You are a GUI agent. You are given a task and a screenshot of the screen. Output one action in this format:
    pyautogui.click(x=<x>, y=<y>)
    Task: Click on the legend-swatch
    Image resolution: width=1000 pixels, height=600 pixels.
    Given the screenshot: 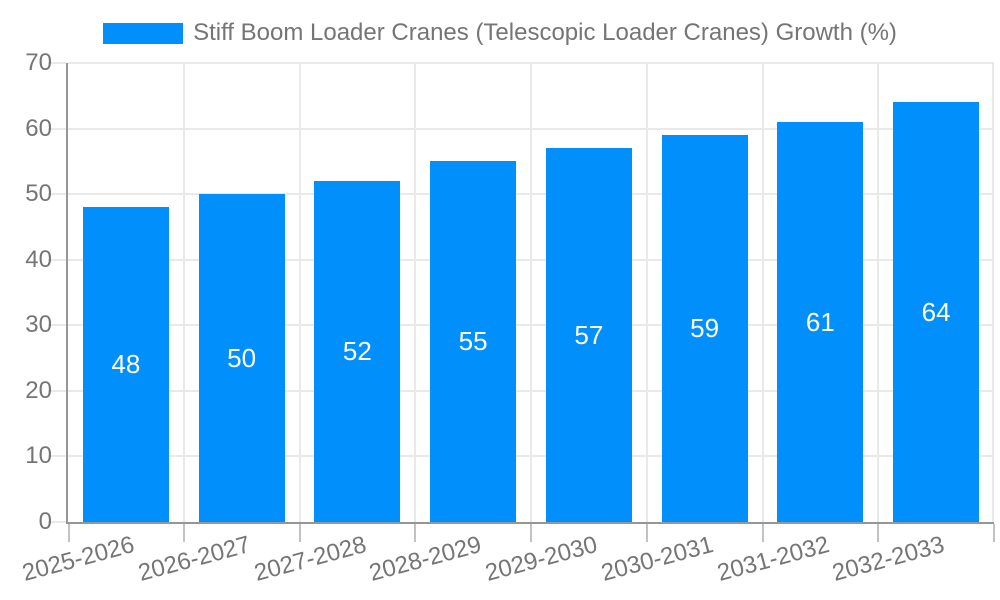 What is the action you would take?
    pyautogui.click(x=143, y=33)
    